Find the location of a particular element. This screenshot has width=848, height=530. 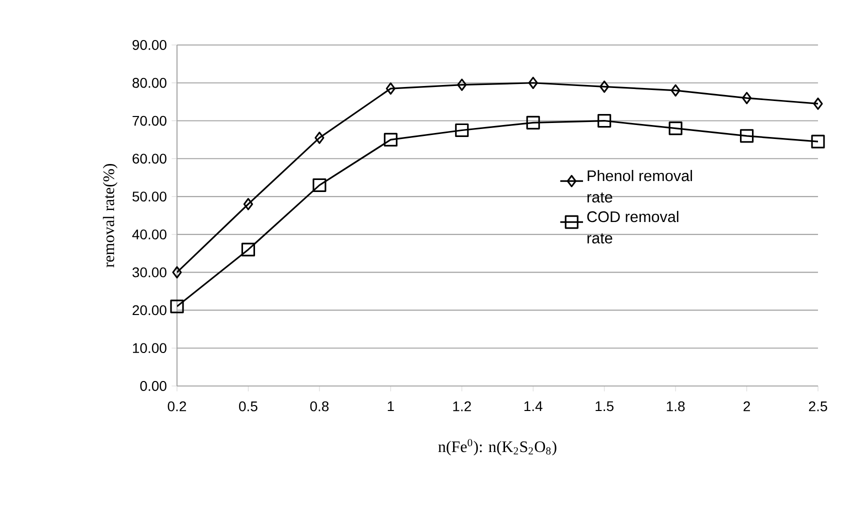

x-tick-label: 0.8 is located at coordinates (319, 406).